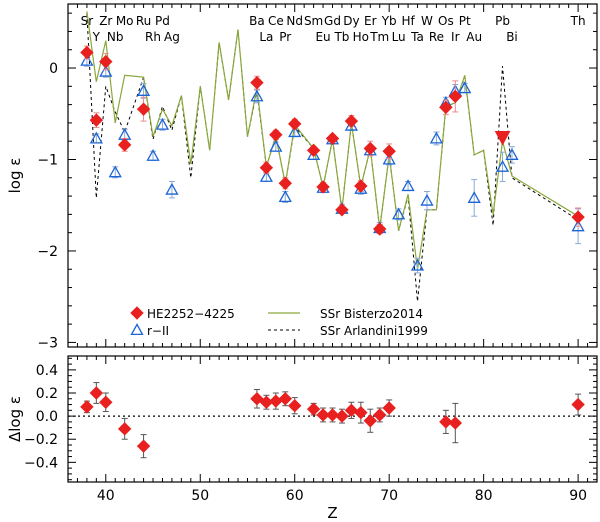 This screenshot has width=600, height=522. Describe the element at coordinates (332, 21) in the screenshot. I see `element-label: Gd` at that location.